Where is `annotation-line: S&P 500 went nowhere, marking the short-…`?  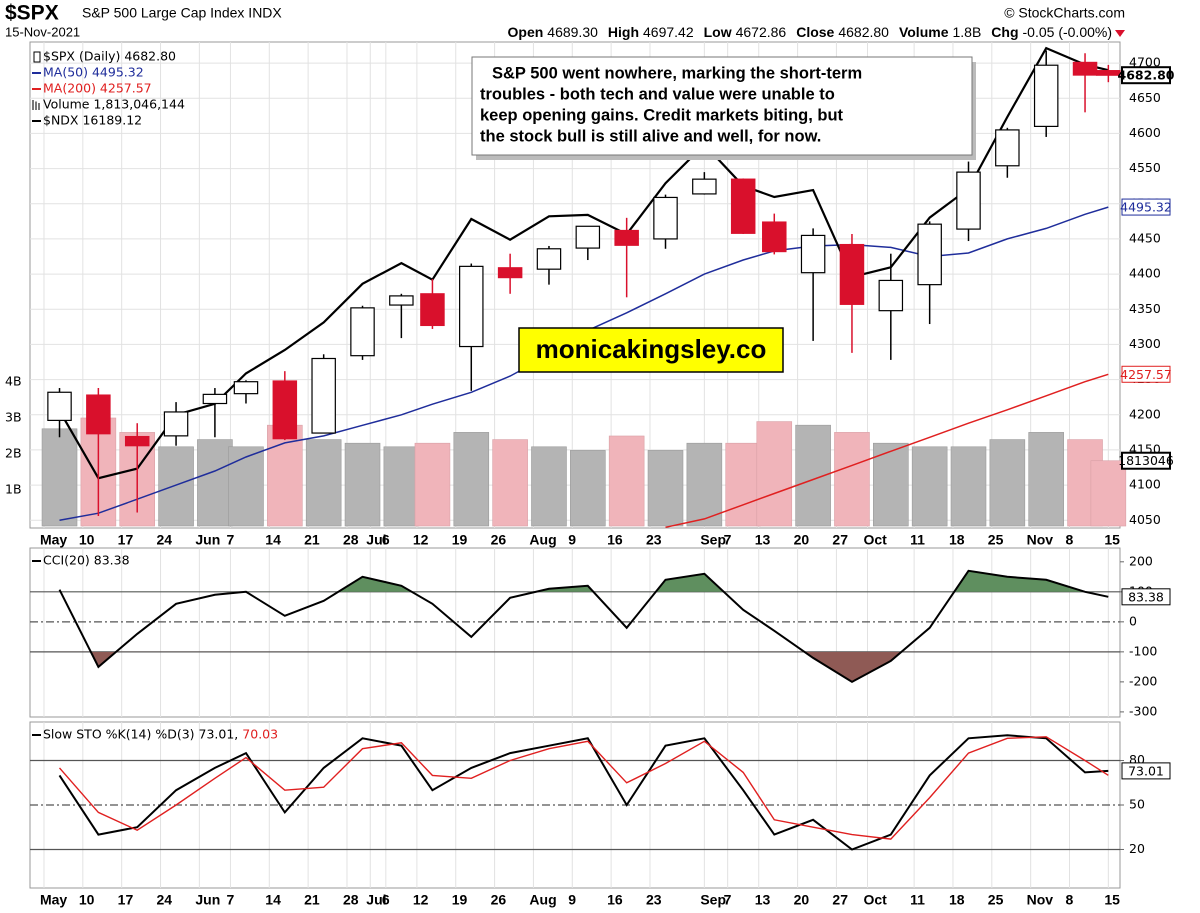 annotation-line: S&P 500 went nowhere, marking the short-… is located at coordinates (677, 73).